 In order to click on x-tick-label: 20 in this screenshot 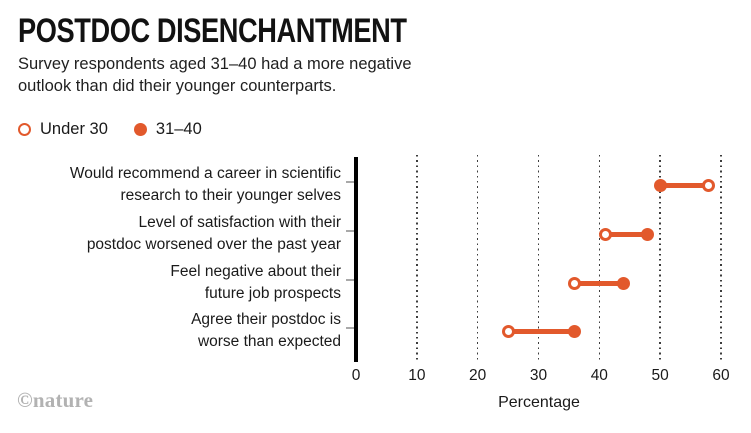, I will do `click(478, 375)`.